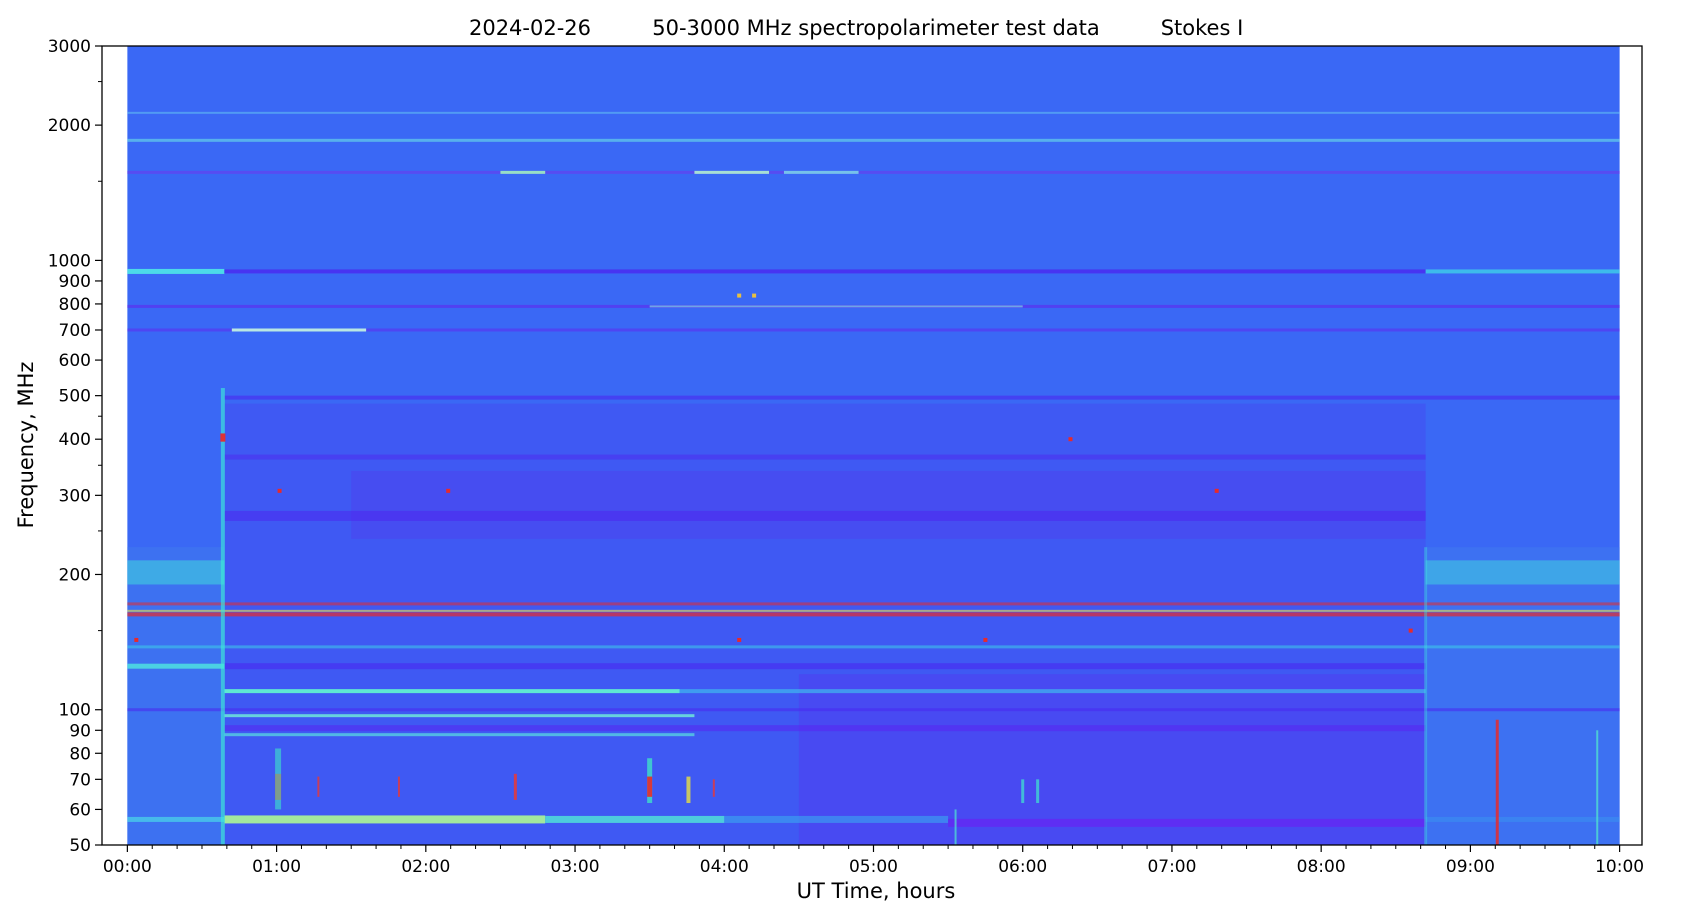 The image size is (1687, 906). Describe the element at coordinates (1321, 867) in the screenshot. I see `x-tick-label: 08:00` at that location.